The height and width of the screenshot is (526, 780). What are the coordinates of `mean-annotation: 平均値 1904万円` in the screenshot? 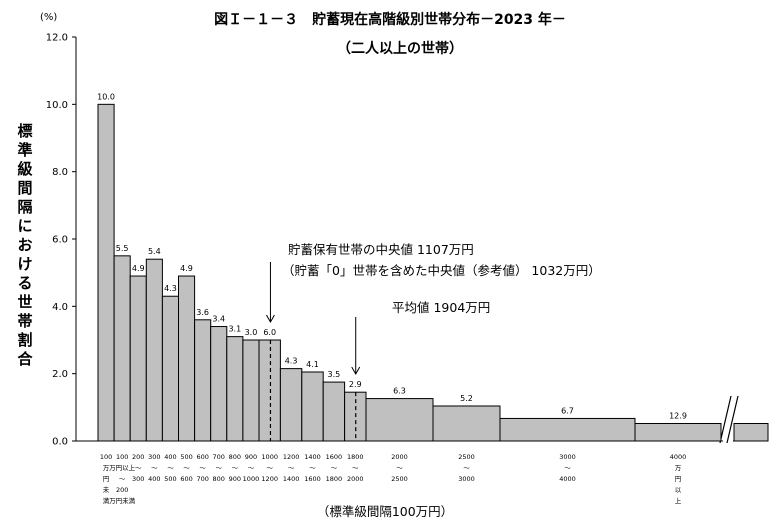 It's located at (441, 307).